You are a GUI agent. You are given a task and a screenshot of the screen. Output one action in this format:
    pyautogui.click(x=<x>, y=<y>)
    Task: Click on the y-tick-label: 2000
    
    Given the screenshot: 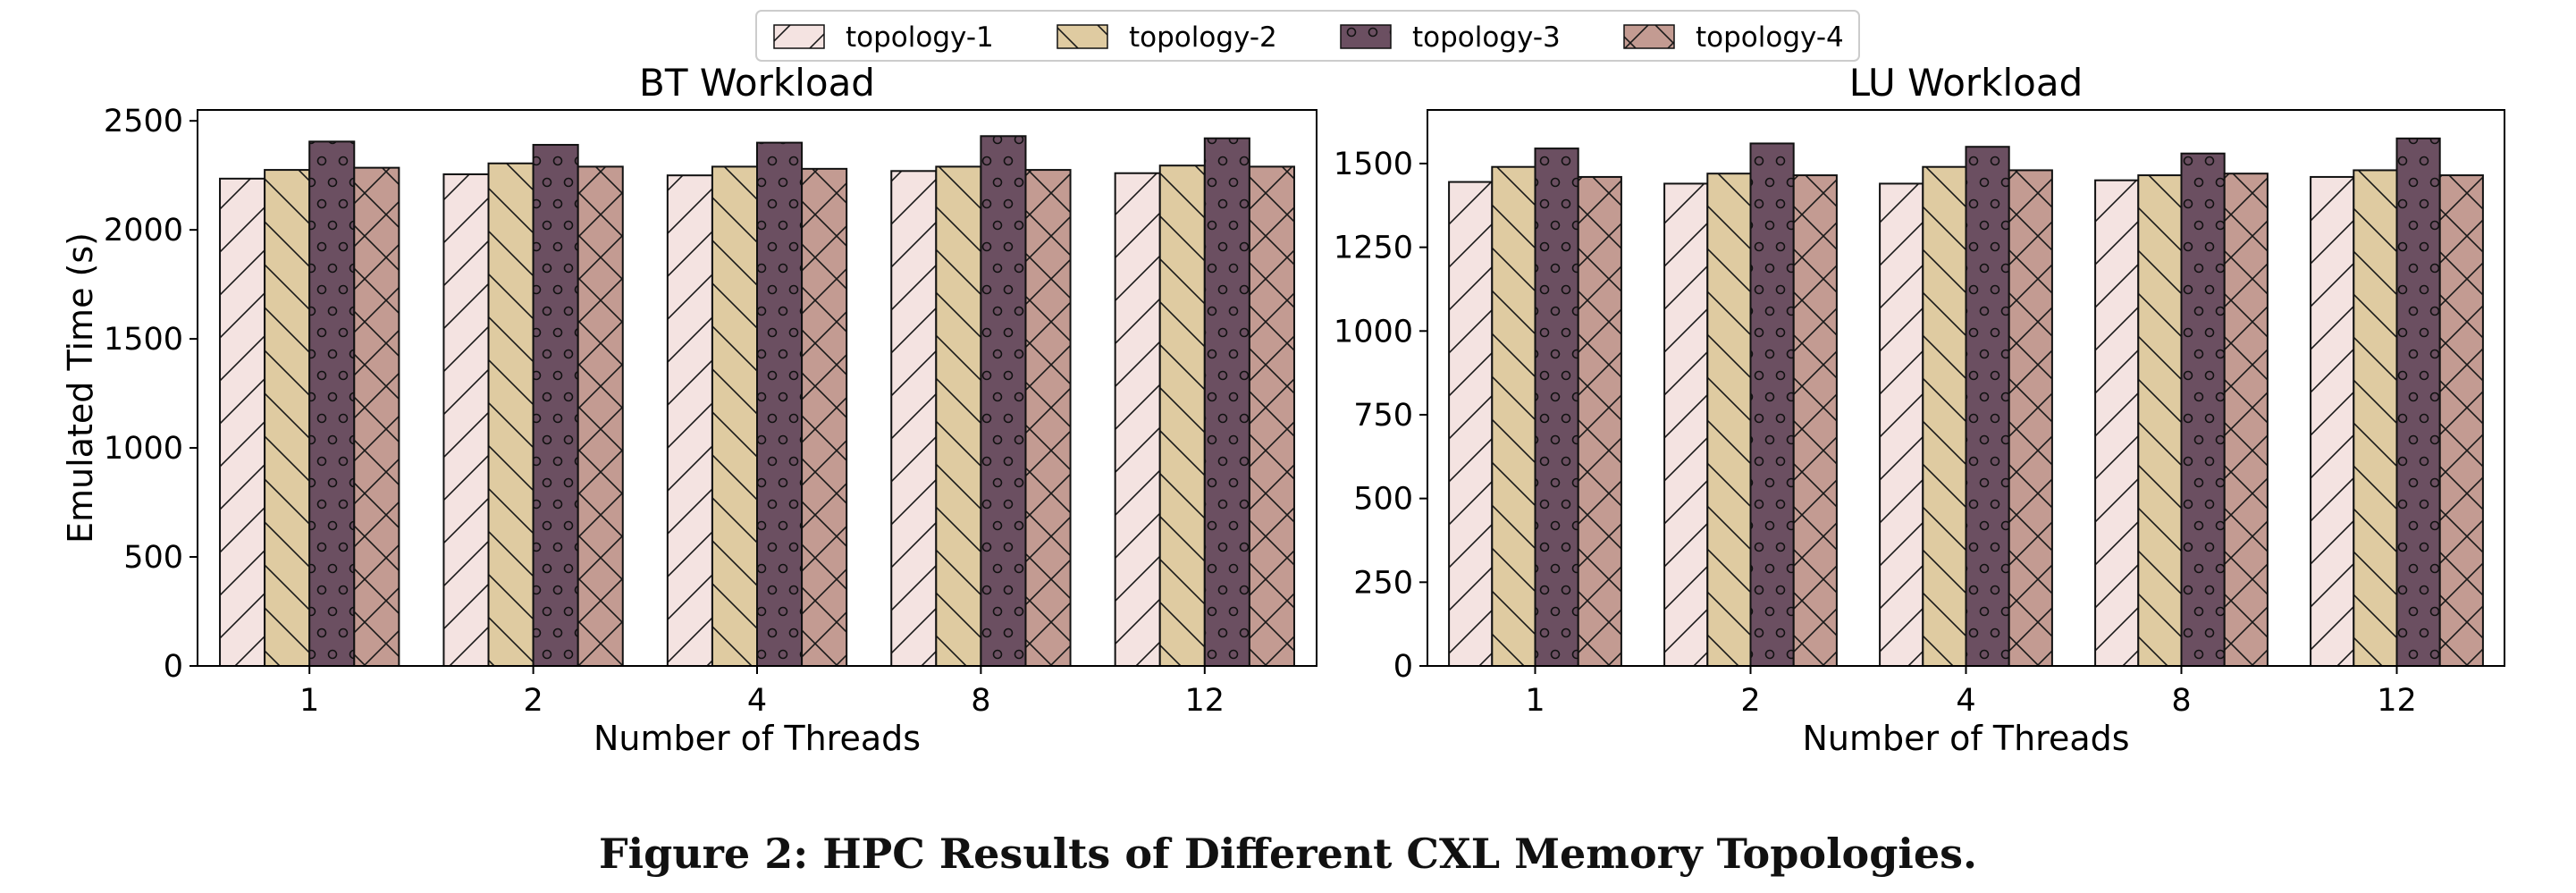 What is the action you would take?
    pyautogui.click(x=144, y=231)
    